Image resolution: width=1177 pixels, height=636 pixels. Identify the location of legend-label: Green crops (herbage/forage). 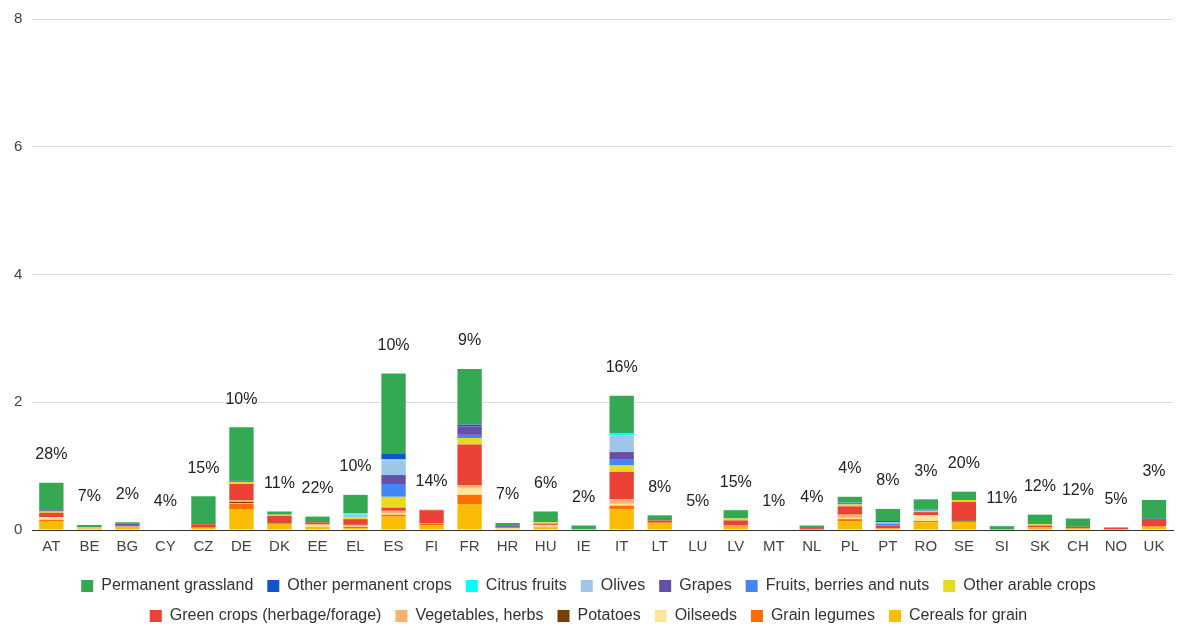
(275, 615).